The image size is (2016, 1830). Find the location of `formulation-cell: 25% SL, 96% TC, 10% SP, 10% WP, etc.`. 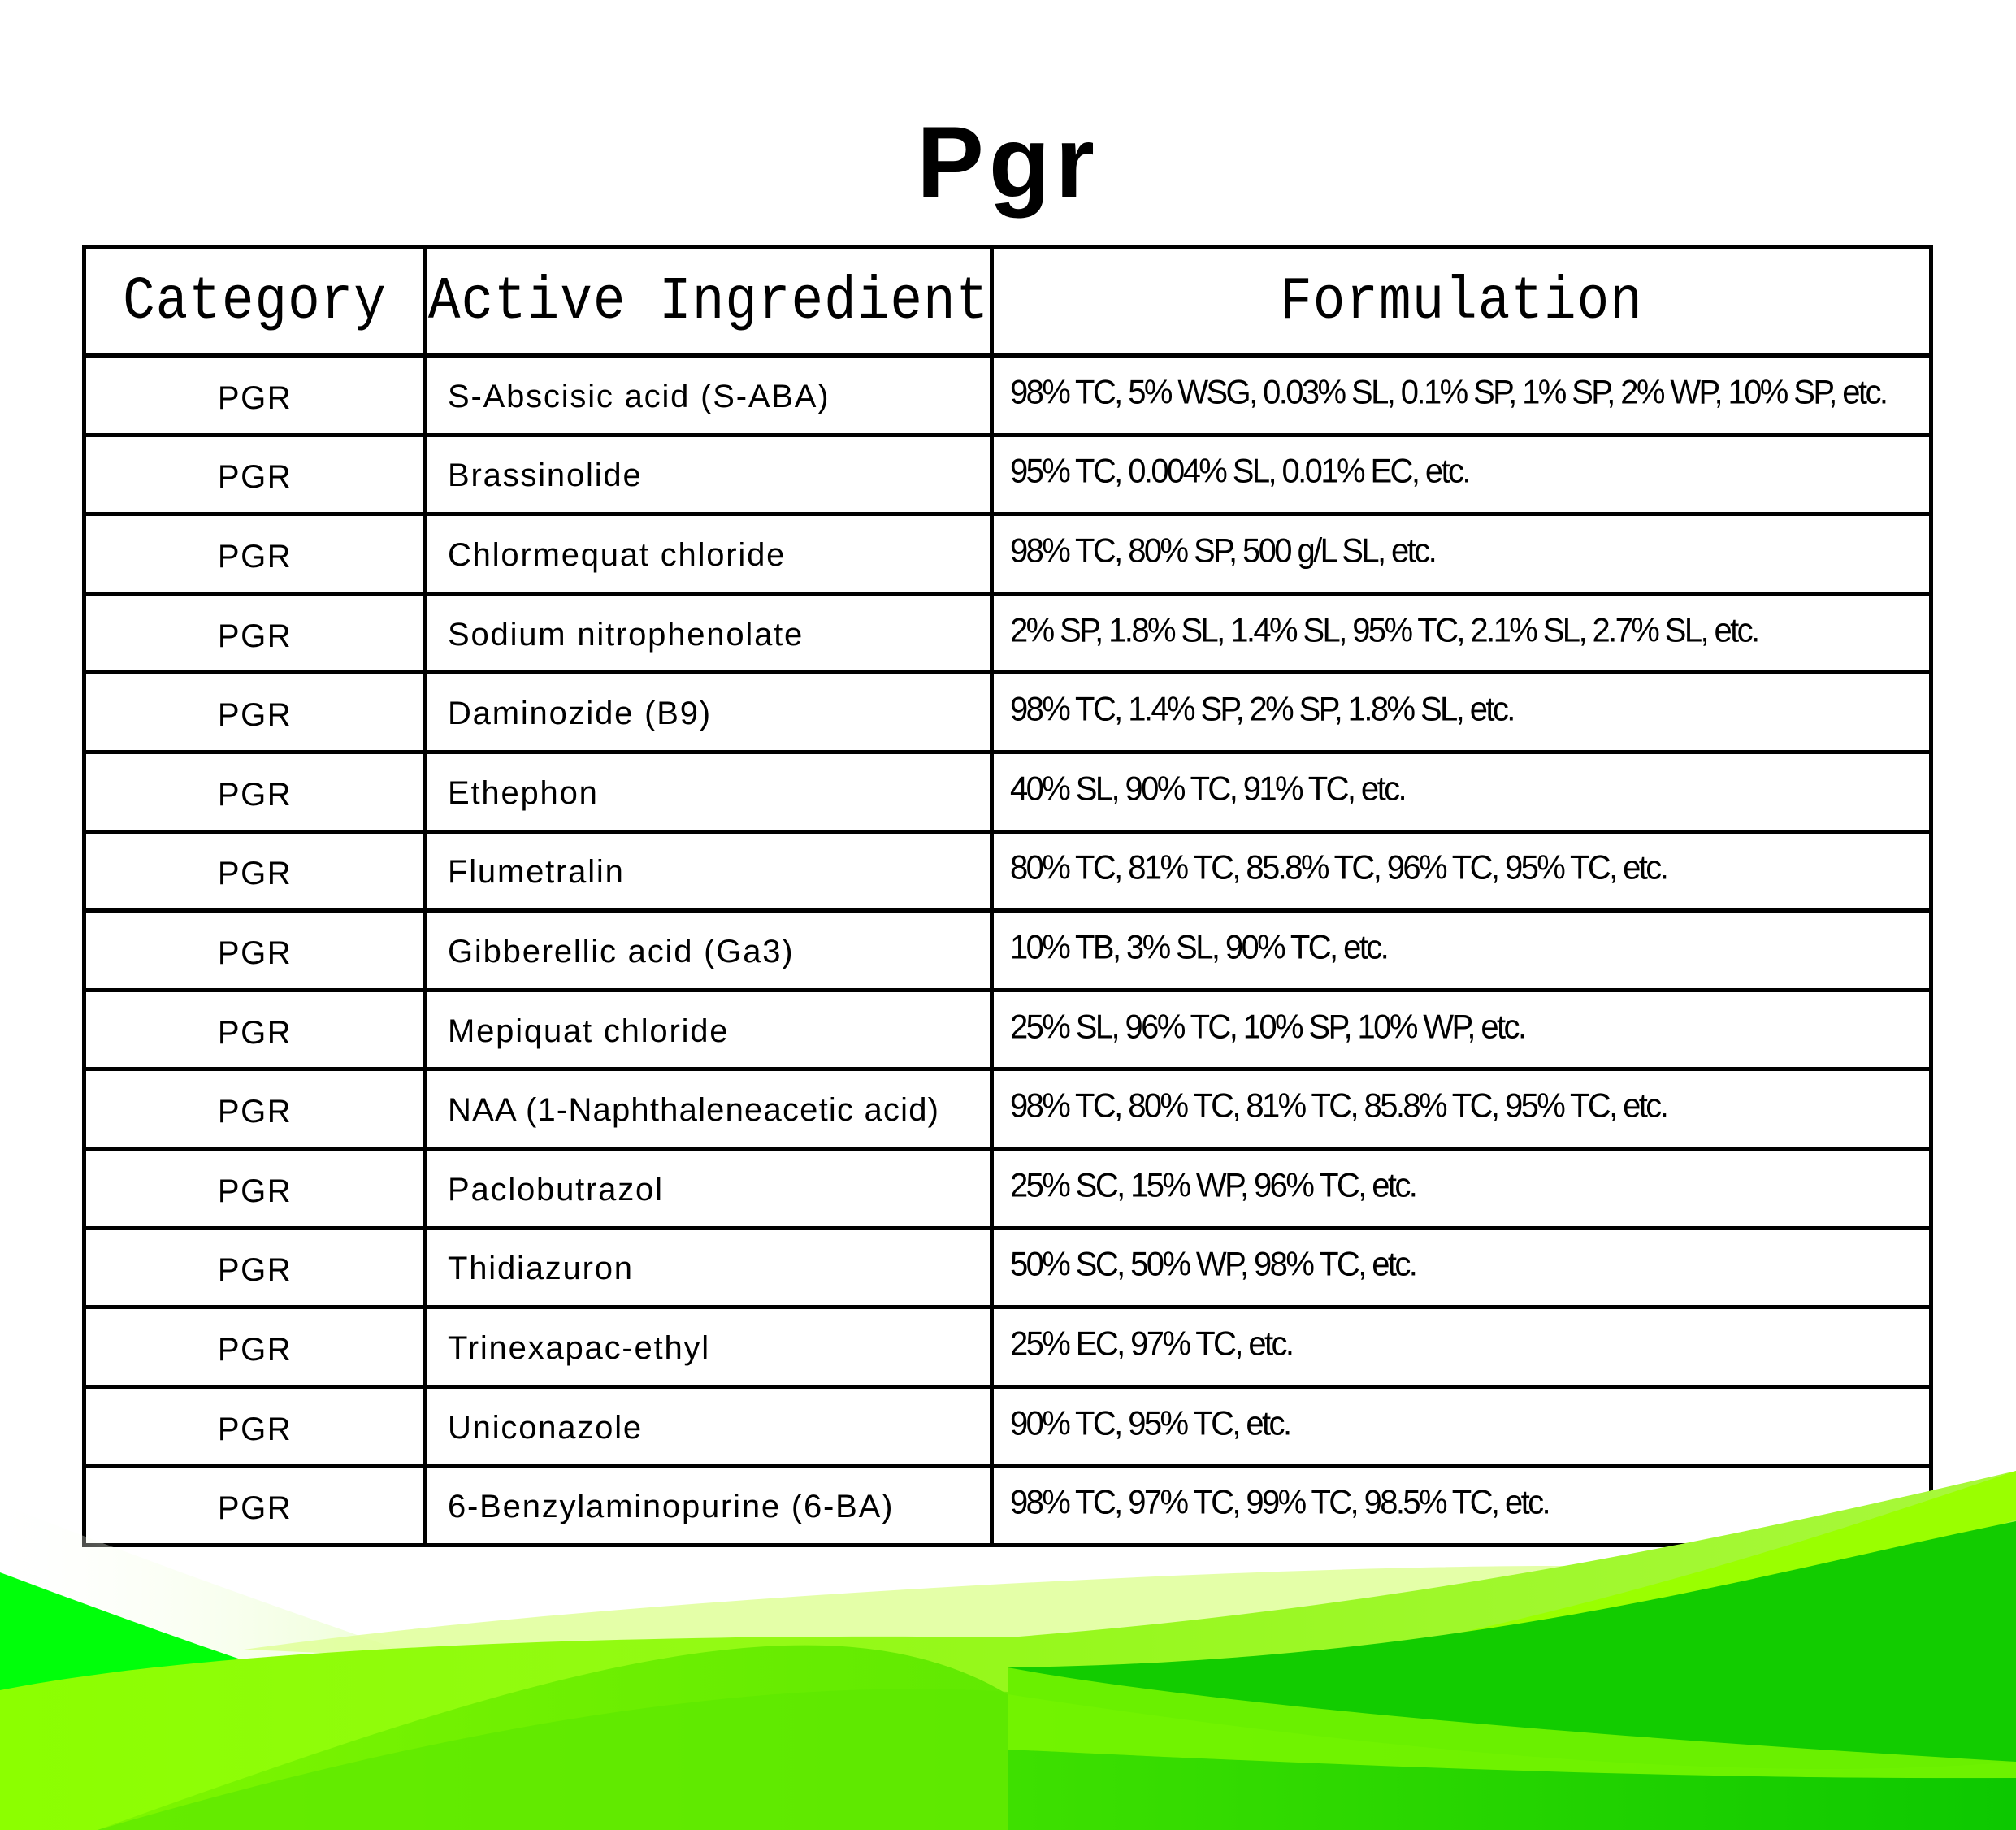

formulation-cell: 25% SL, 96% TC, 10% SP, 10% WP, etc. is located at coordinates (1461, 1029).